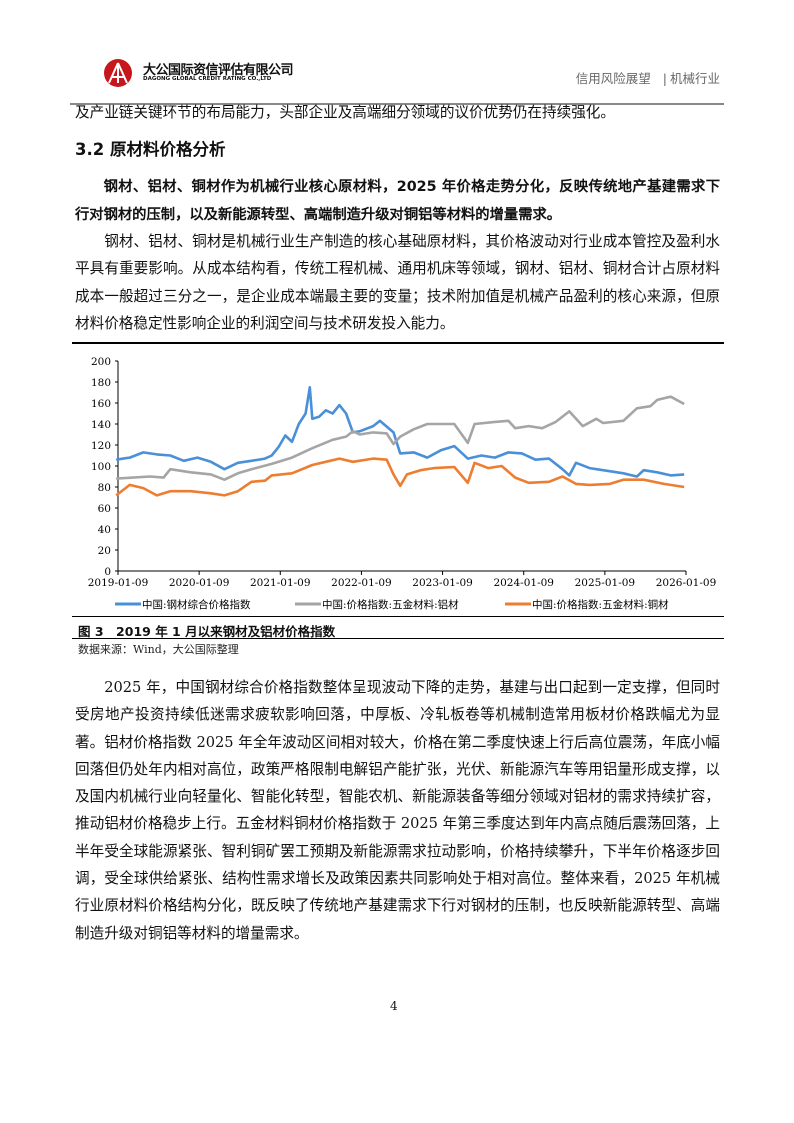  Describe the element at coordinates (118, 73) in the screenshot. I see `logo-emblem-icon` at that location.